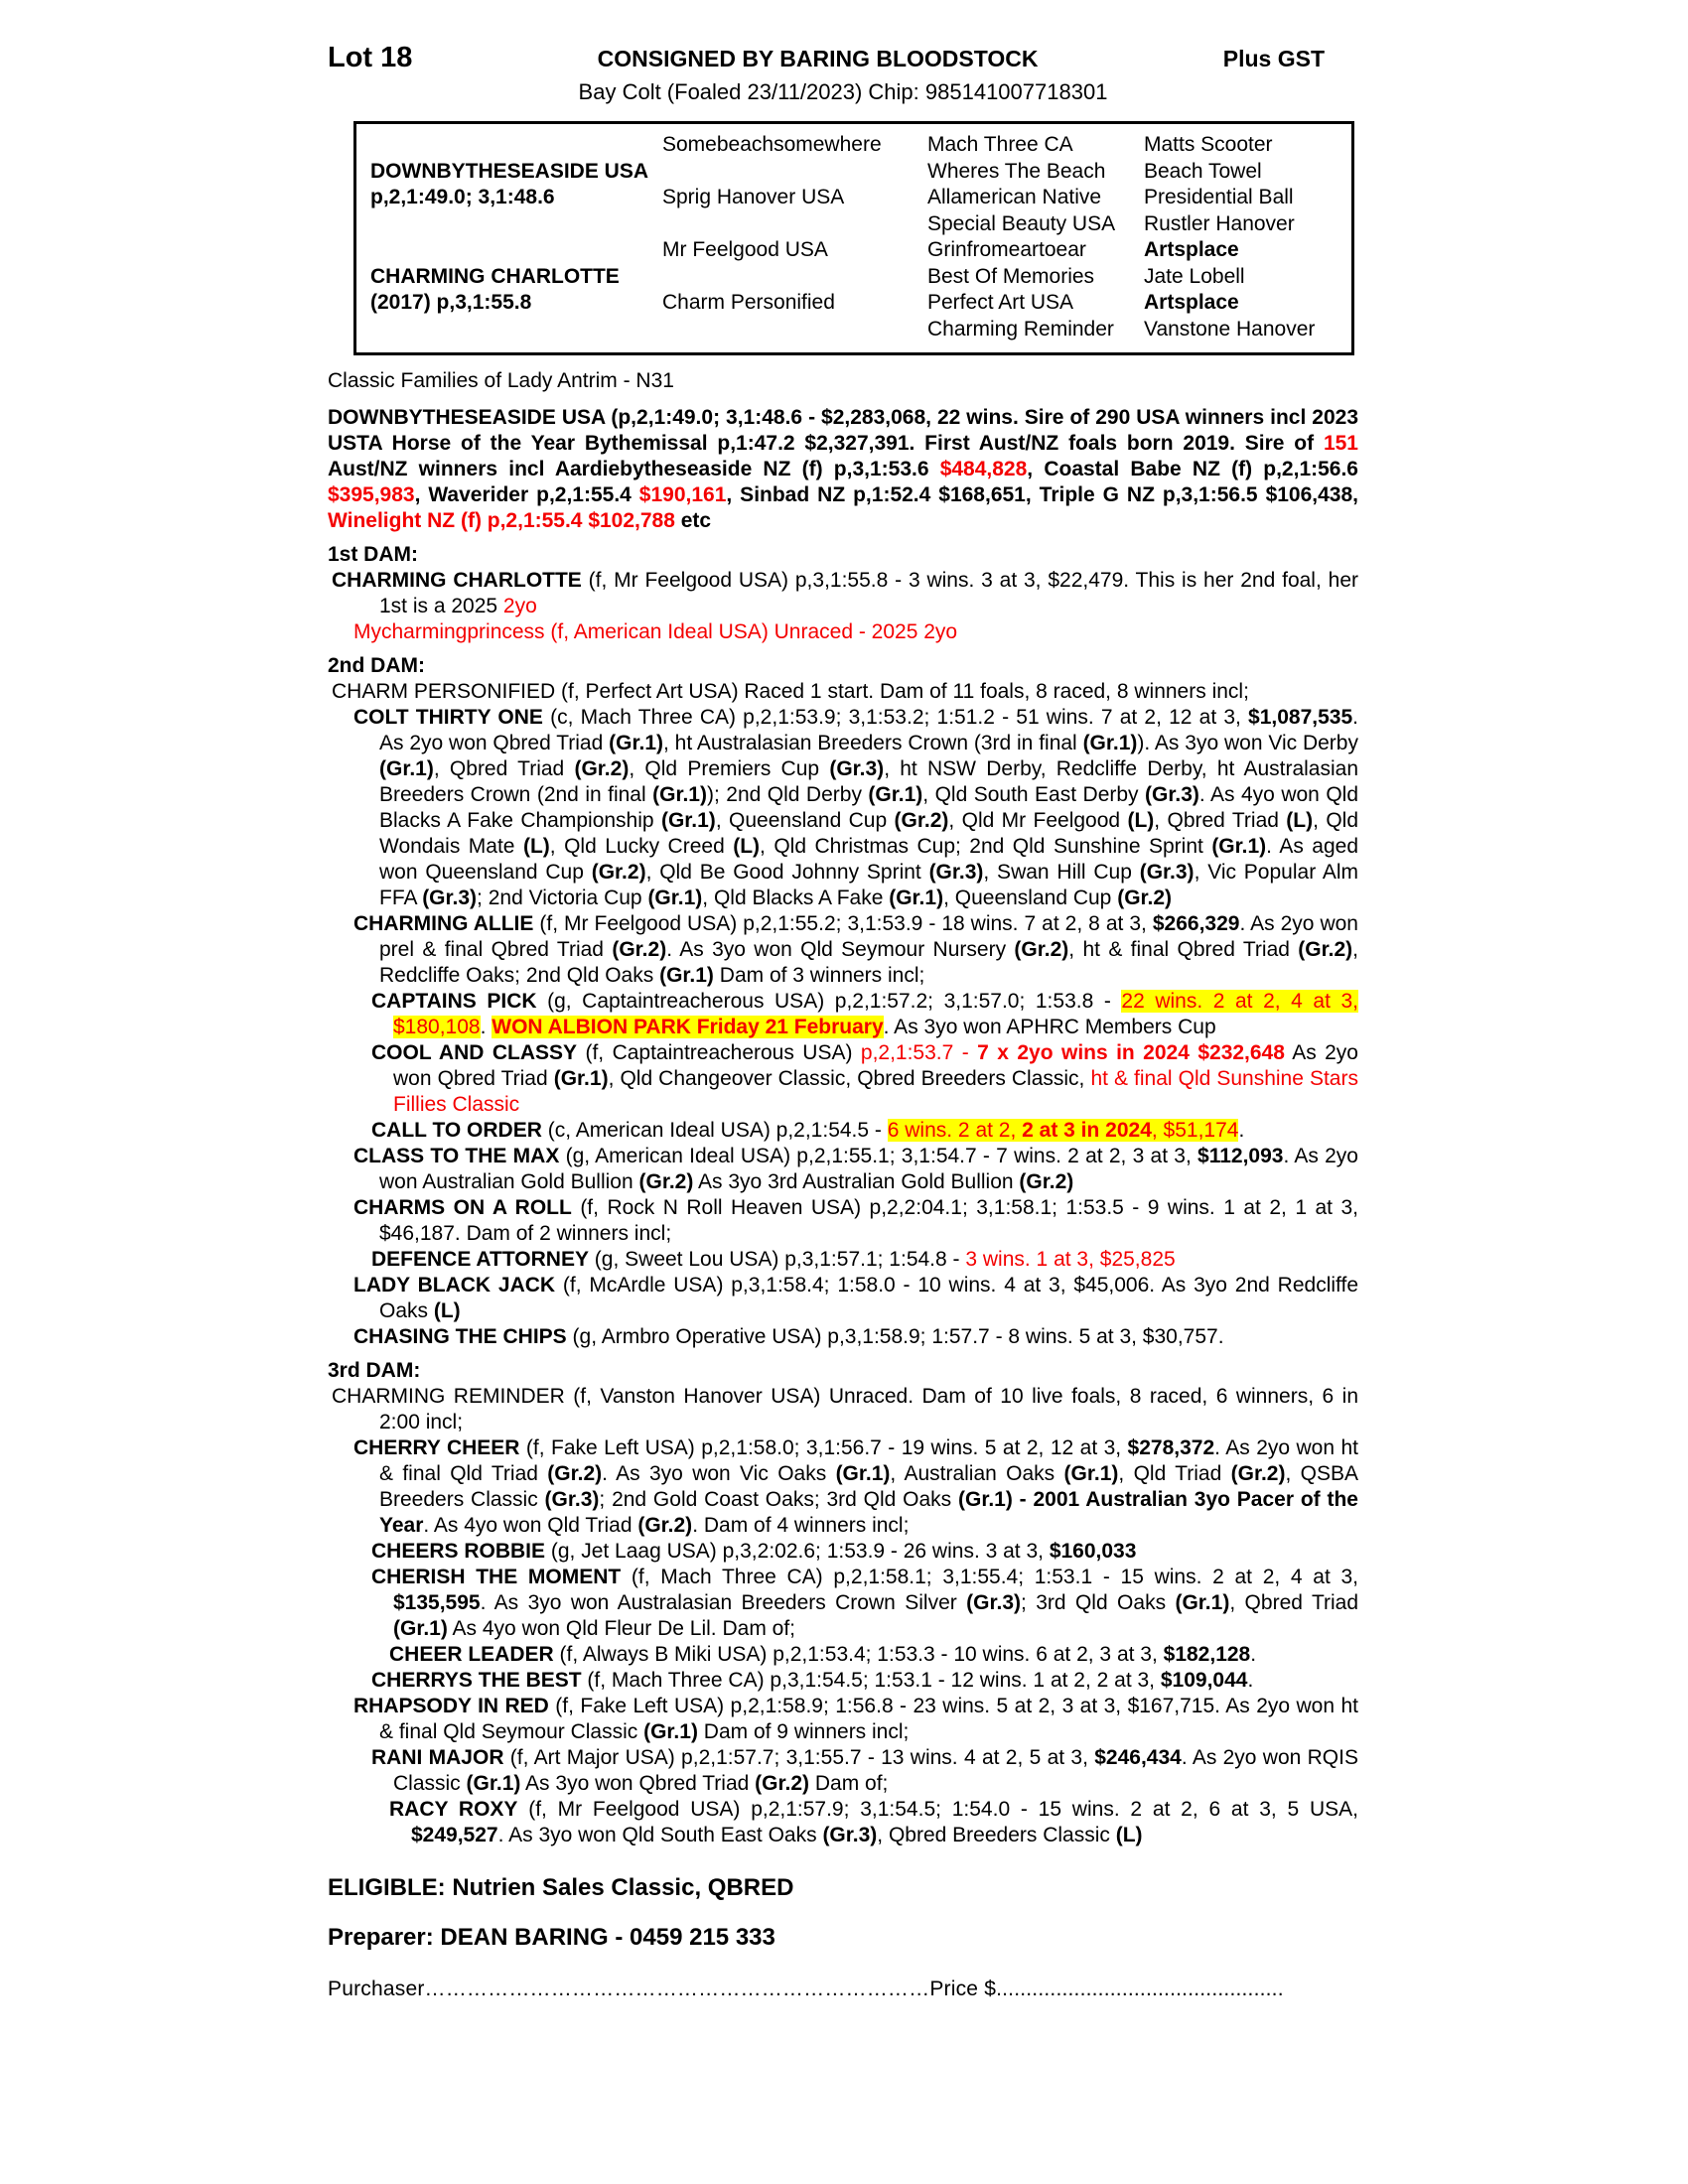  What do you see at coordinates (457, 580) in the screenshot?
I see `text-segment: CHARMING CHARLOTTE` at bounding box center [457, 580].